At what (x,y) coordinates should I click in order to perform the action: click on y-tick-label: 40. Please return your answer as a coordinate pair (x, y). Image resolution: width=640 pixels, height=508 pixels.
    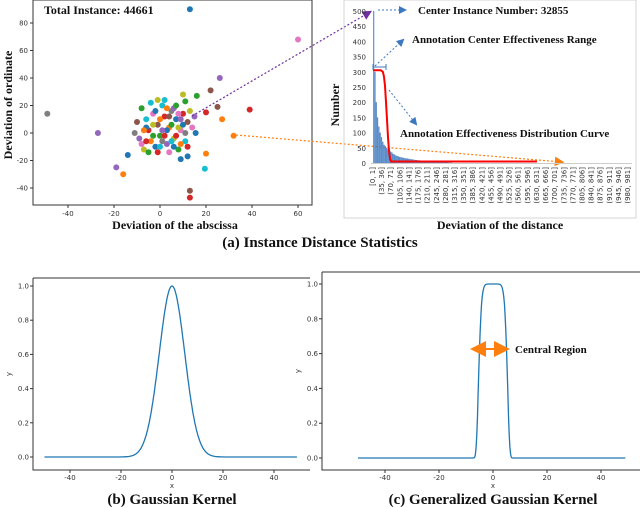
    Looking at the image, I should click on (23, 79).